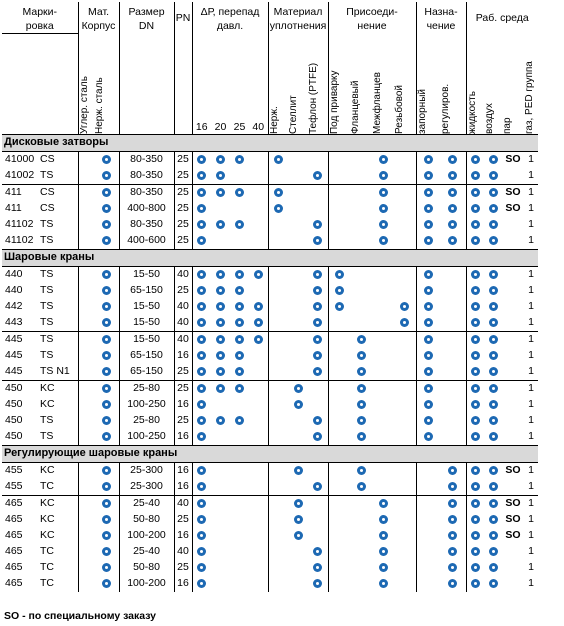 The height and width of the screenshot is (626, 564). I want to click on table-row: 465 TC 50-80 25 1, so click(270, 567).